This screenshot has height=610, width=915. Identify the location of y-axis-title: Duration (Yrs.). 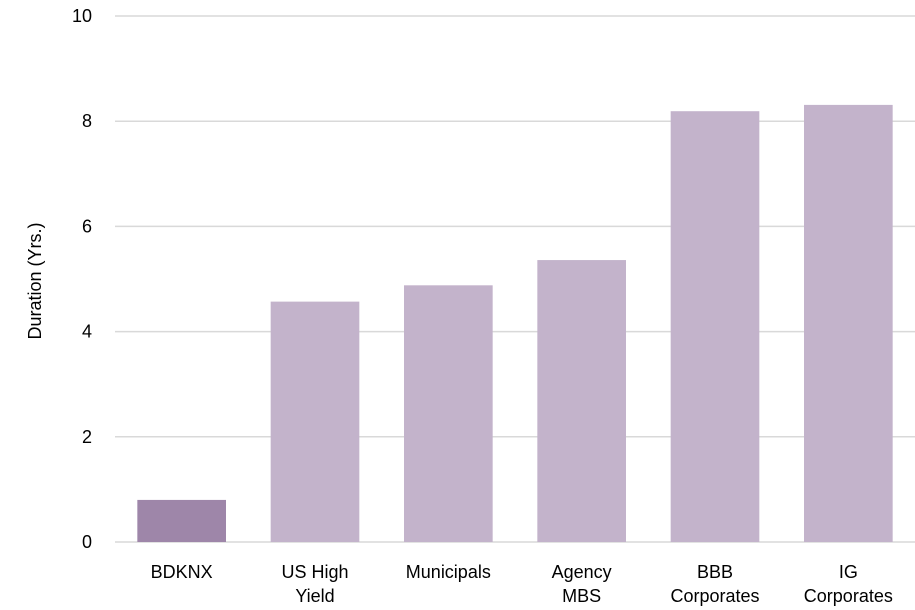
(35, 280).